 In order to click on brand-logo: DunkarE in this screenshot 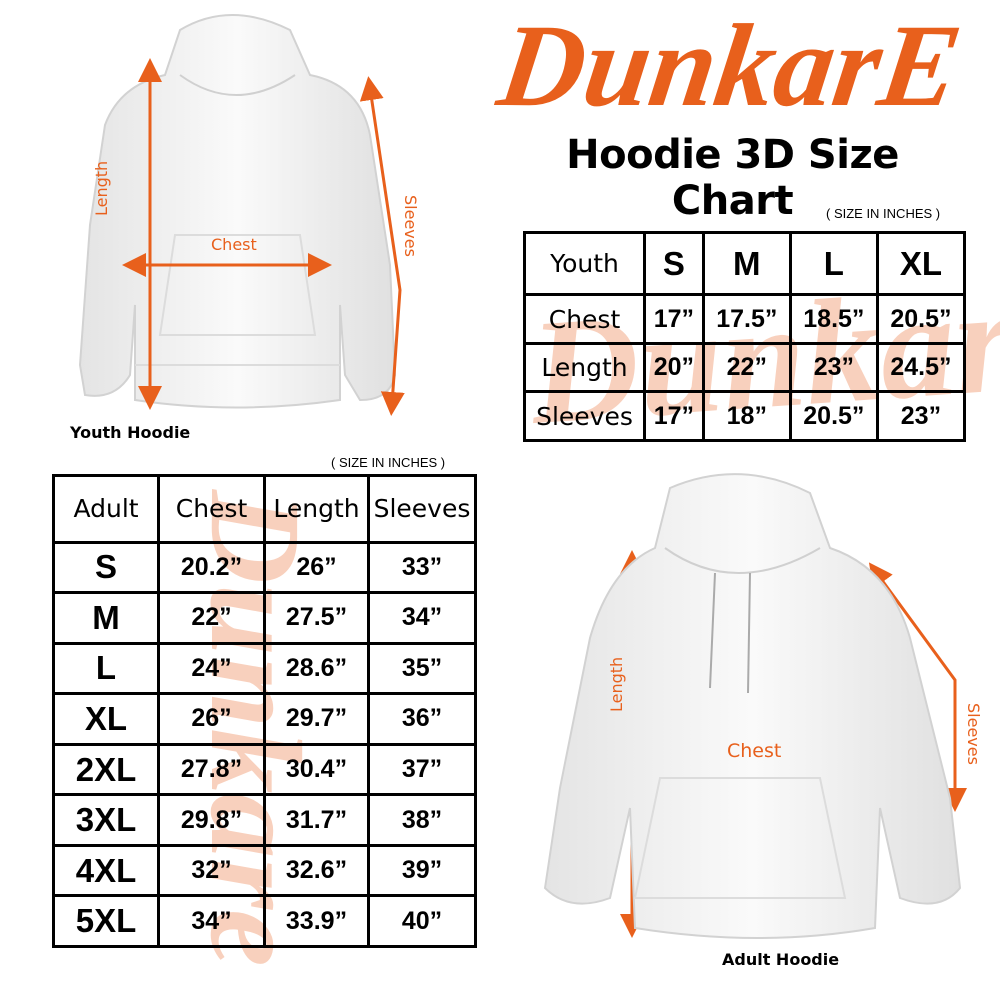, I will do `click(729, 65)`.